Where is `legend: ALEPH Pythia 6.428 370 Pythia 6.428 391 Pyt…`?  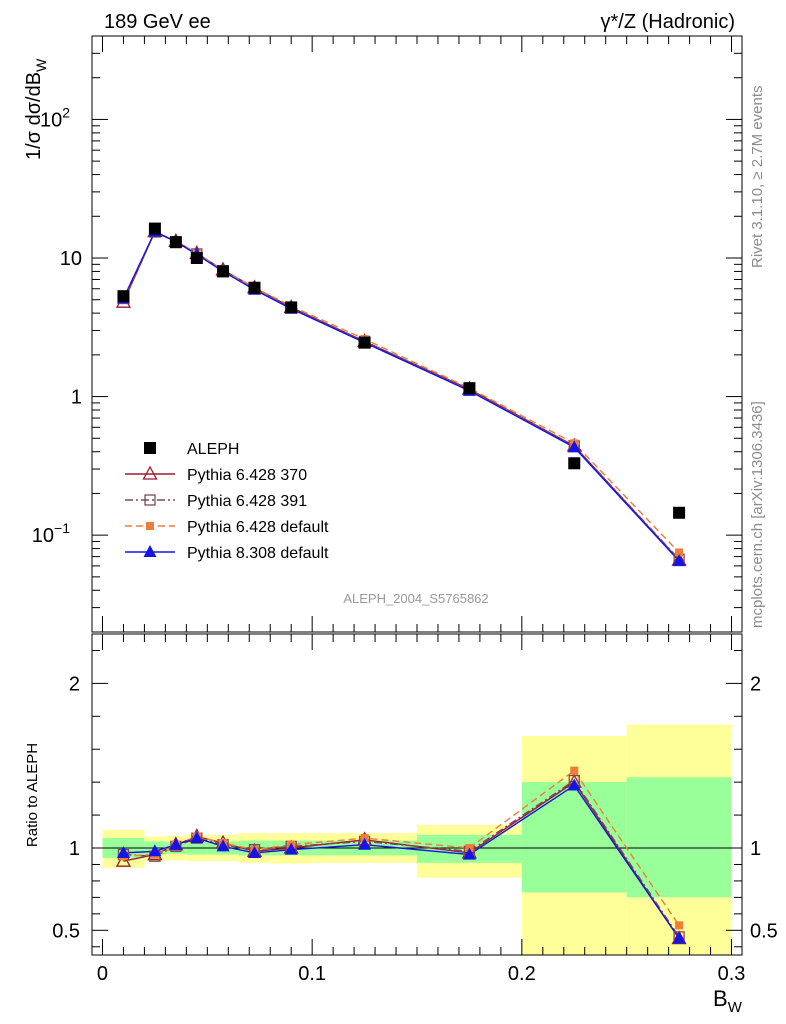
legend: ALEPH Pythia 6.428 370 Pythia 6.428 391 Pyt… is located at coordinates (227, 501).